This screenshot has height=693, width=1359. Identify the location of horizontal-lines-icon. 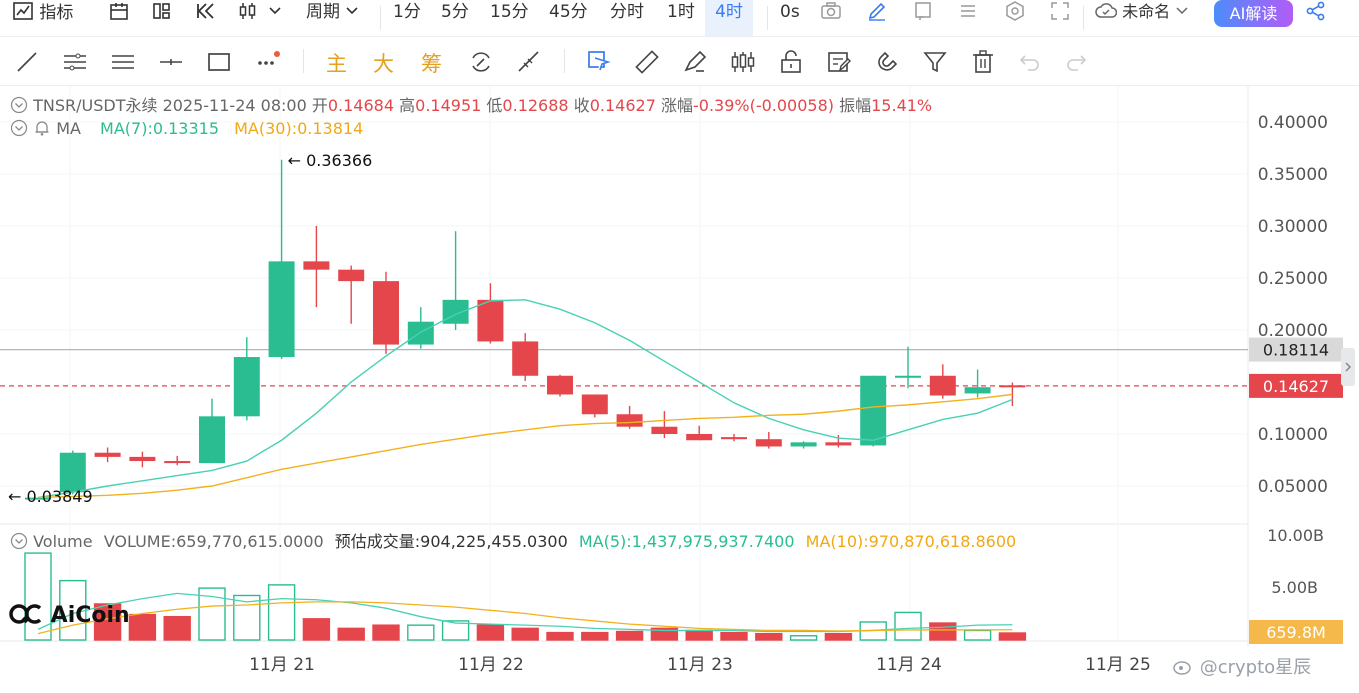
(123, 62).